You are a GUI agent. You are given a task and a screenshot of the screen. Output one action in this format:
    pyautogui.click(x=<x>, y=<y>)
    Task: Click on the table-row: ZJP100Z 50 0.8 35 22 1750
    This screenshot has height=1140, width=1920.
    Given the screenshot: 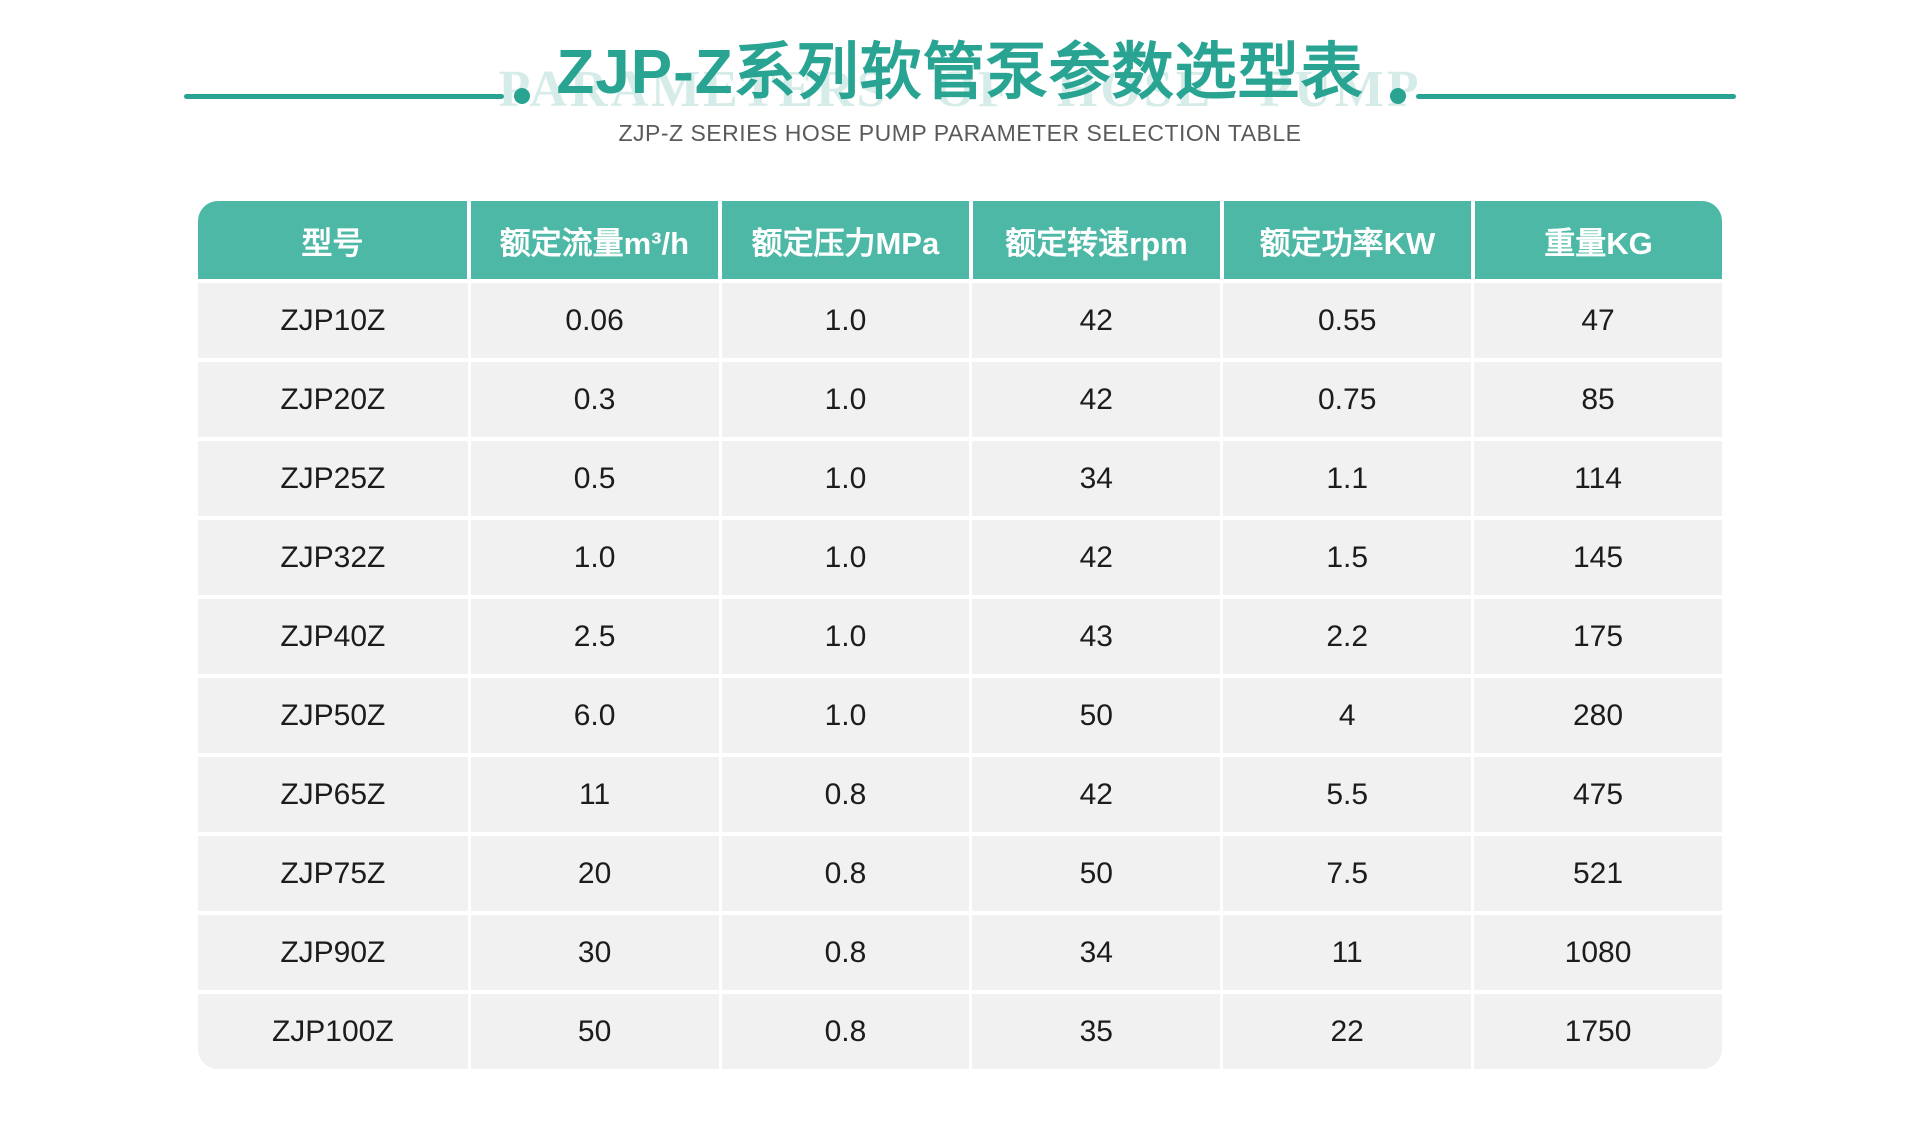 What is the action you would take?
    pyautogui.click(x=960, y=1031)
    